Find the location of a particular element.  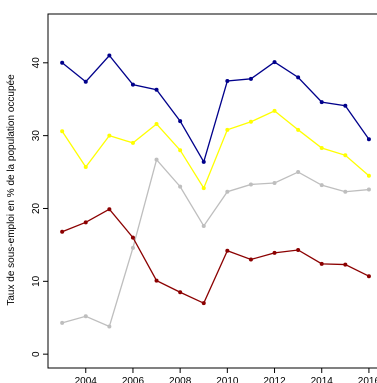

y-tick-label: 0 is located at coordinates (36, 354).